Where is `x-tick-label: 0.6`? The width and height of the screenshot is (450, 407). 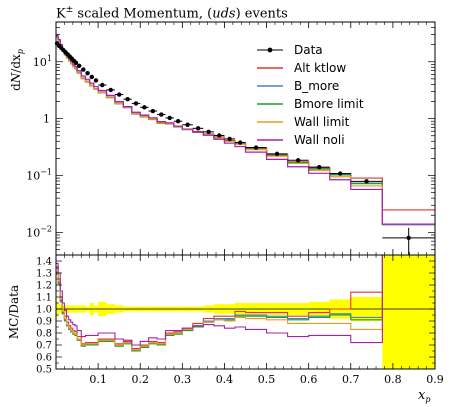
x-tick-label: 0.6 is located at coordinates (309, 379).